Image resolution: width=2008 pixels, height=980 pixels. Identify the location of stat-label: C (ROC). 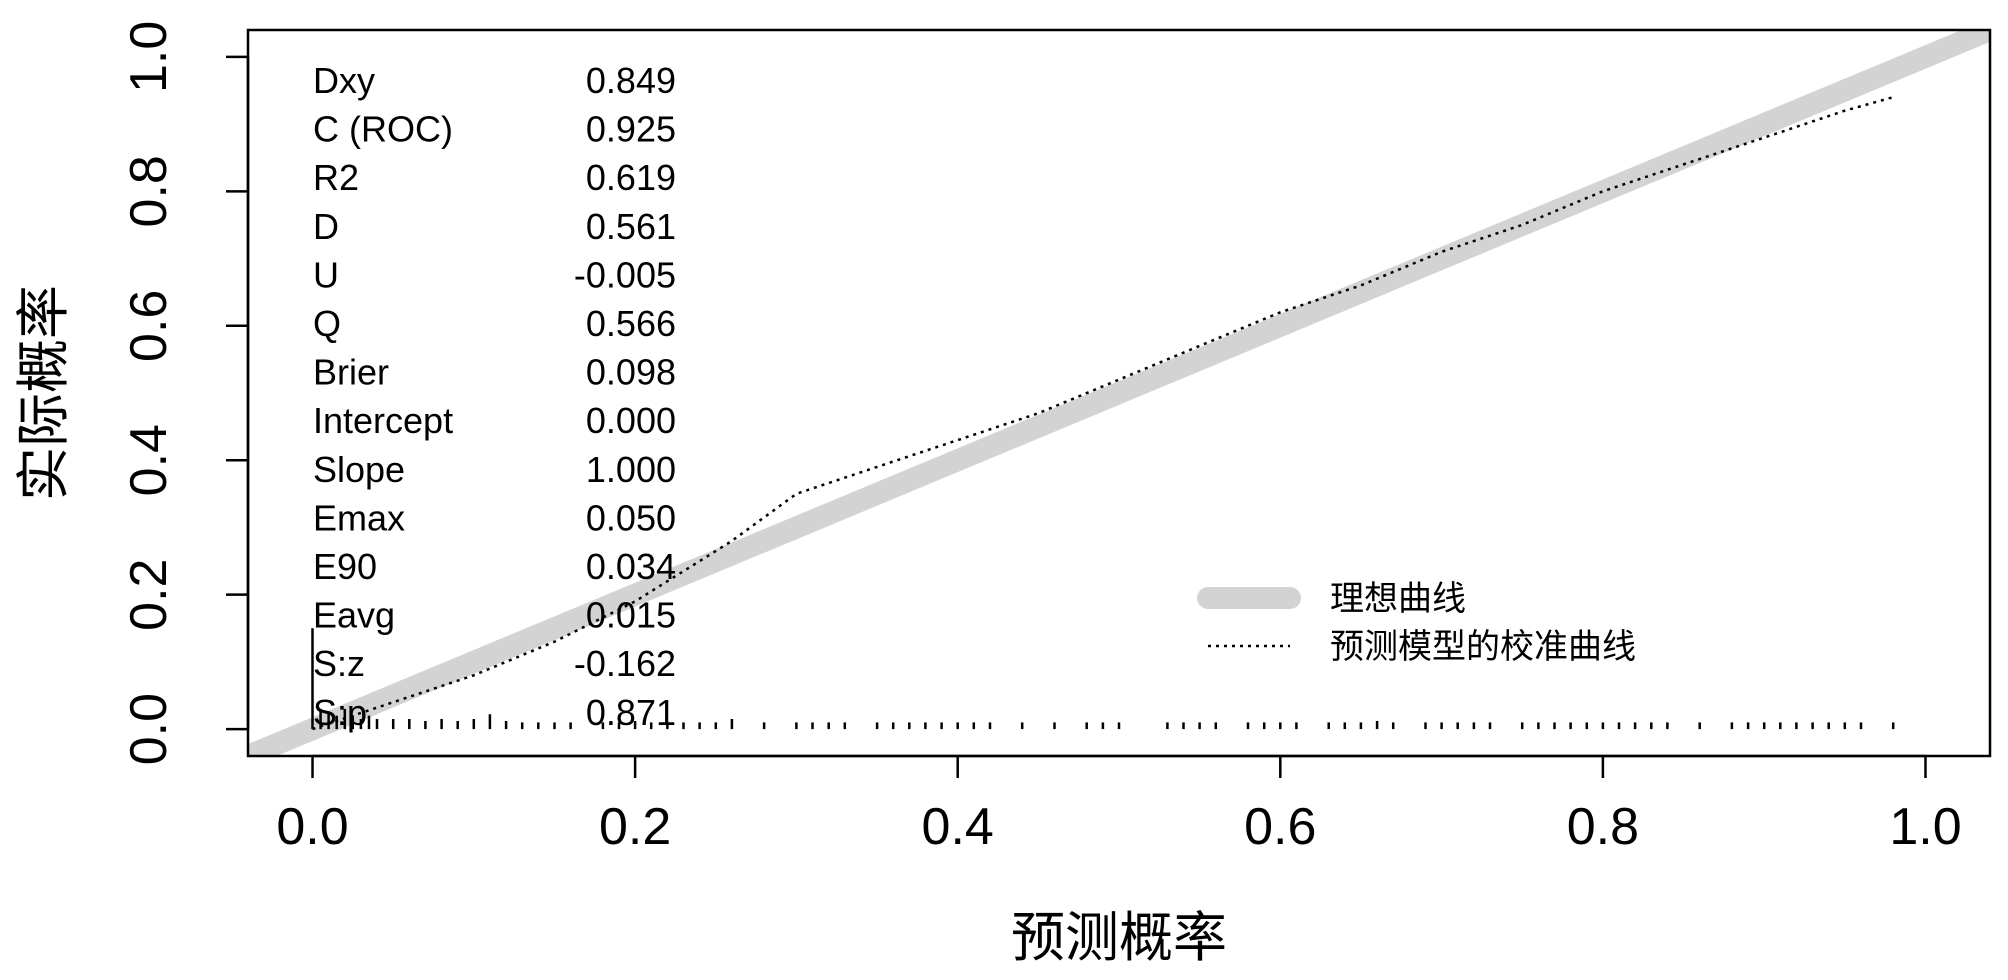
(383, 129).